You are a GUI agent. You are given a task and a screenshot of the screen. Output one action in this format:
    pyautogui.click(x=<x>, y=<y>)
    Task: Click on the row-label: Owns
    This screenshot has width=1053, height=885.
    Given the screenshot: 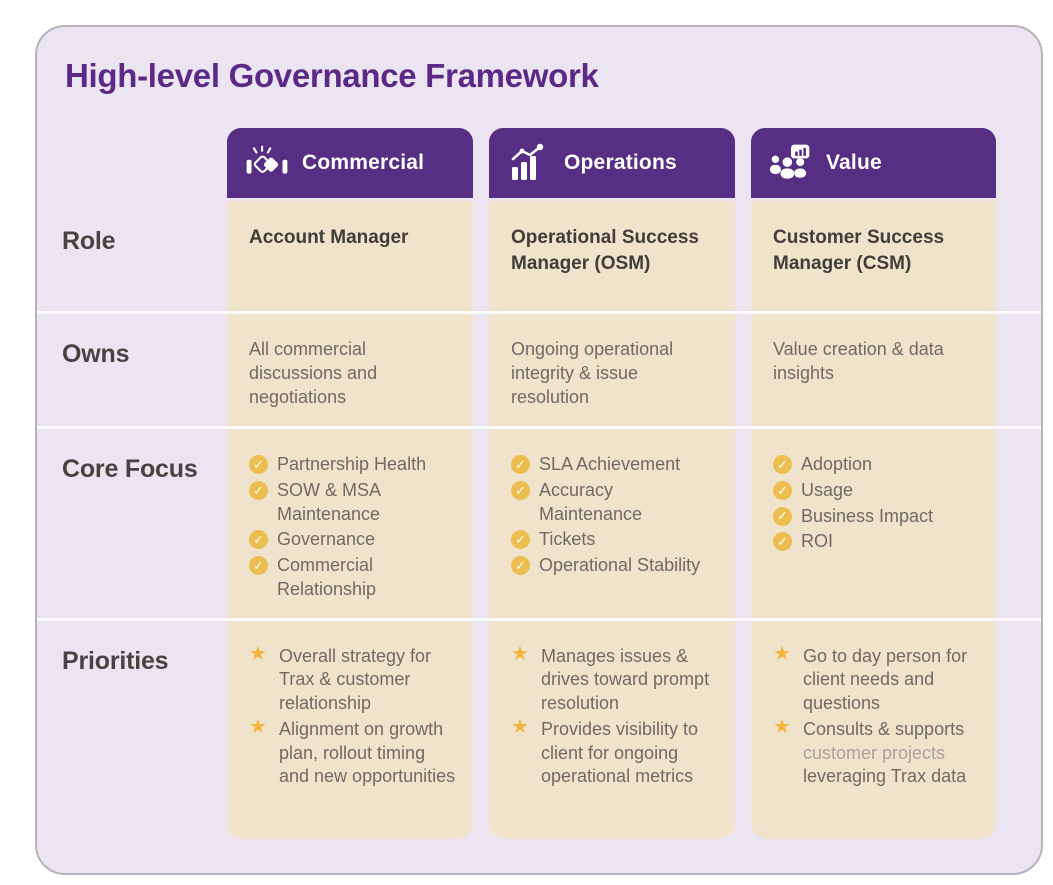 What is the action you would take?
    pyautogui.click(x=96, y=354)
    